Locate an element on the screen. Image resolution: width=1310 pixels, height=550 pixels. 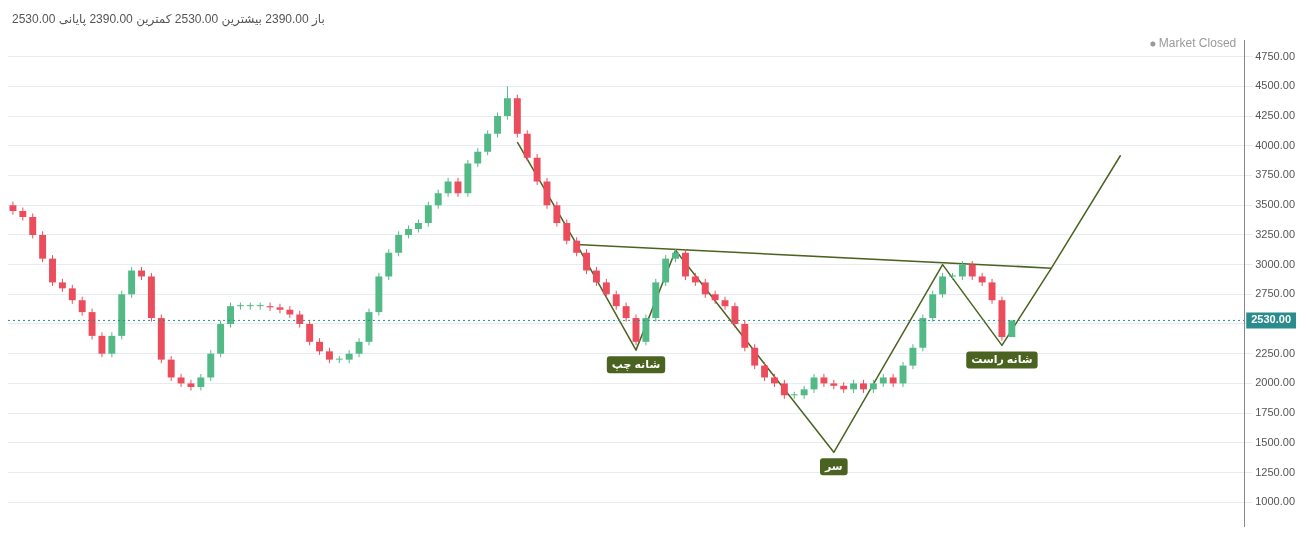
y-tick-label: 2750.00 is located at coordinates (1275, 293).